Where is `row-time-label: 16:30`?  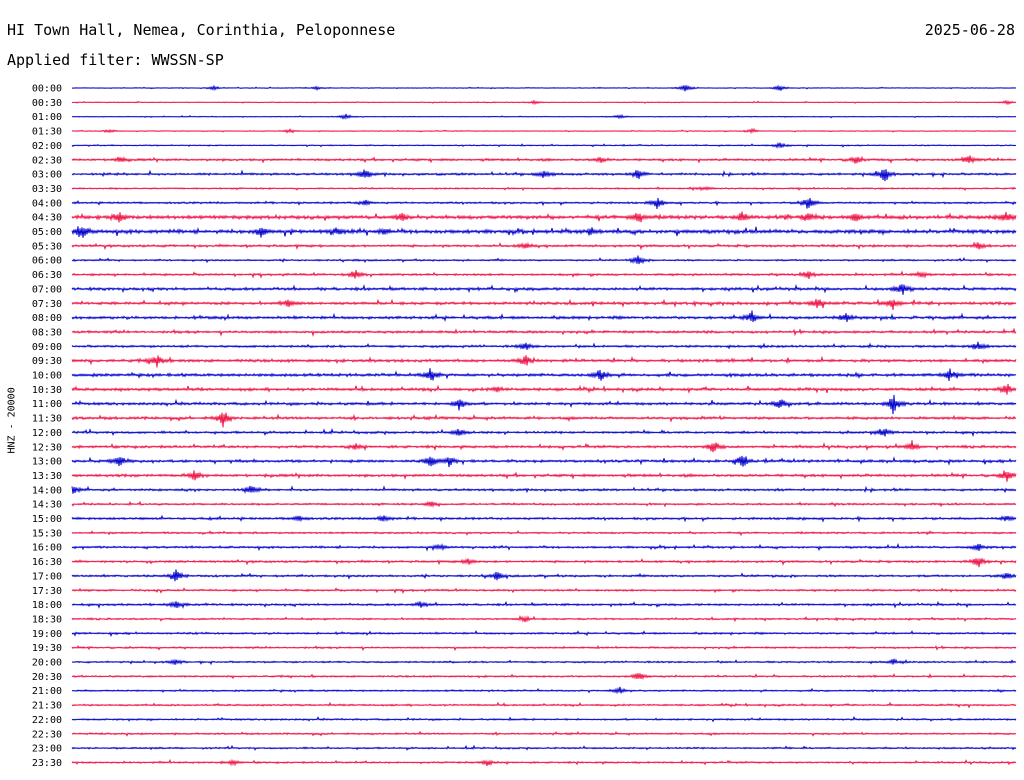
row-time-label: 16:30 is located at coordinates (47, 562).